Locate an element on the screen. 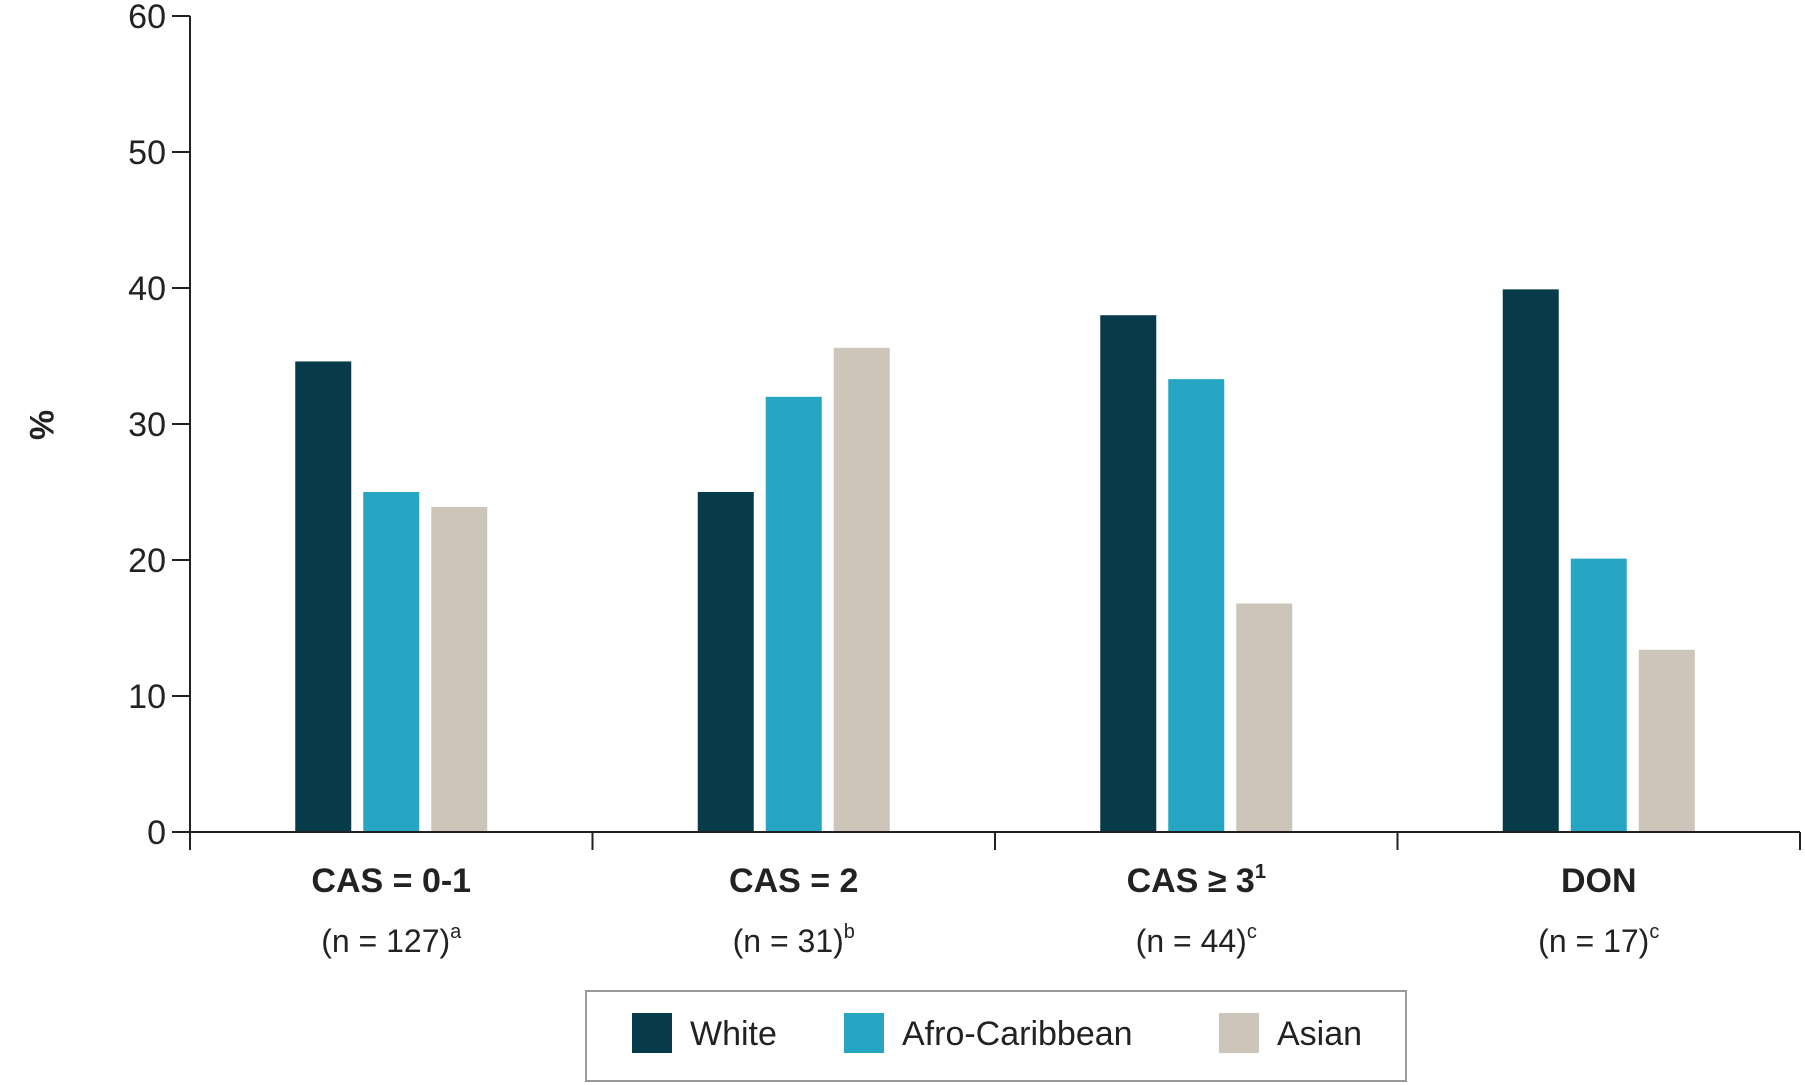 This screenshot has height=1085, width=1805. category-label: CAS = 0-1 is located at coordinates (391, 881).